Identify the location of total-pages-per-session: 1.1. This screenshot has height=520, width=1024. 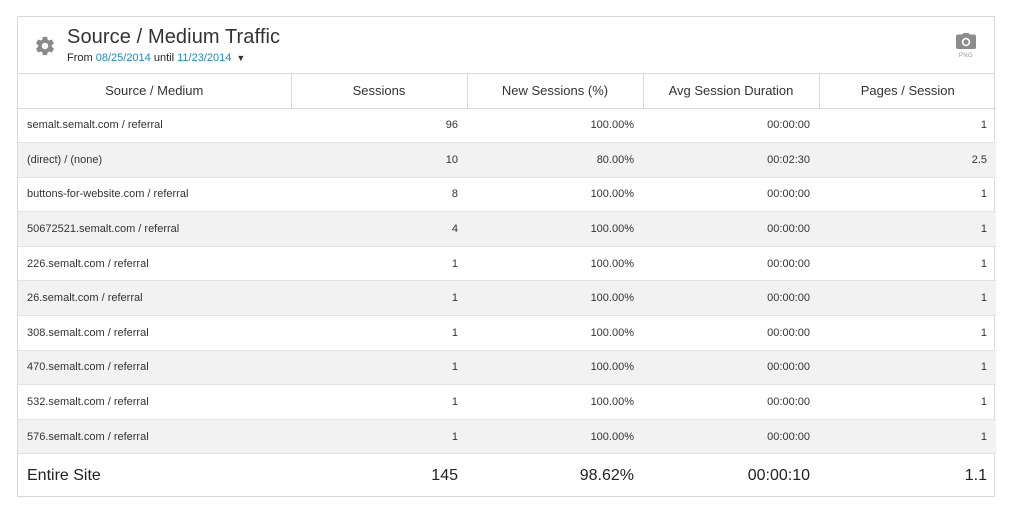
(907, 475).